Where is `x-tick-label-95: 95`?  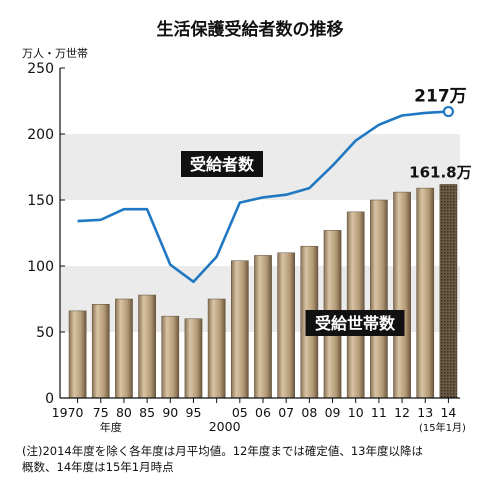 x-tick-label-95: 95 is located at coordinates (194, 412).